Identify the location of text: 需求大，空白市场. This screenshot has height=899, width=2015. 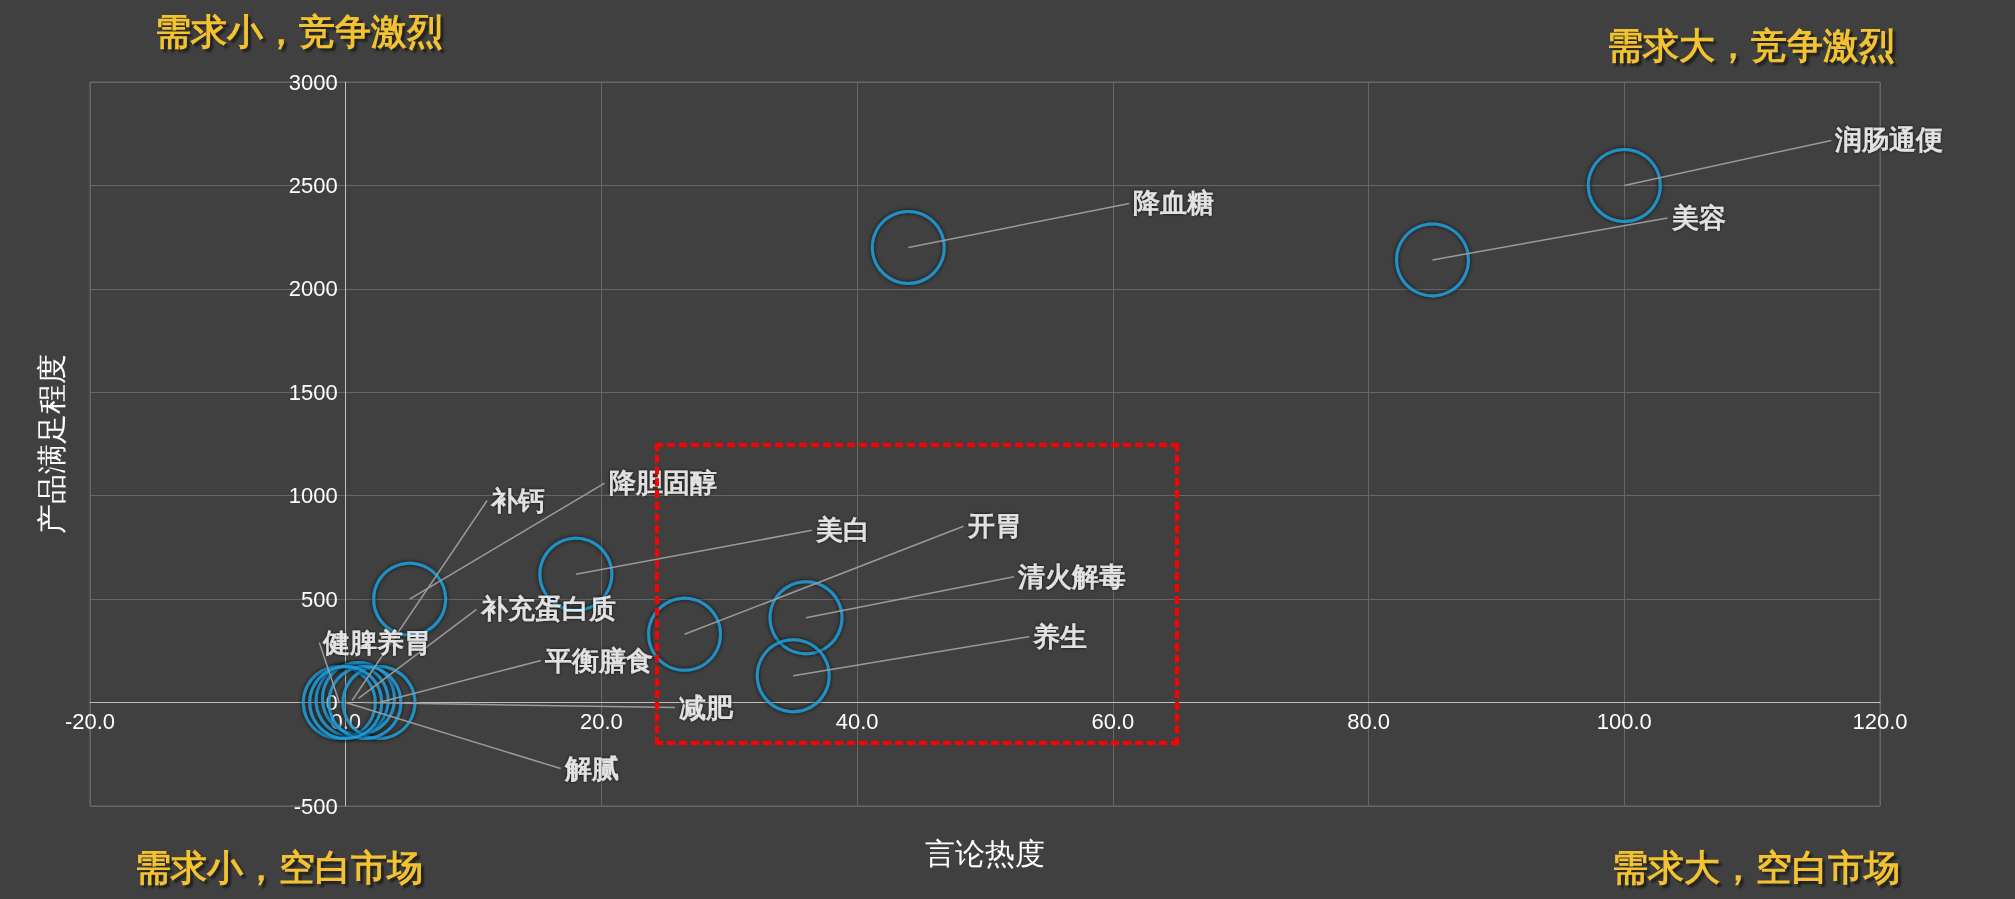
(1756, 868).